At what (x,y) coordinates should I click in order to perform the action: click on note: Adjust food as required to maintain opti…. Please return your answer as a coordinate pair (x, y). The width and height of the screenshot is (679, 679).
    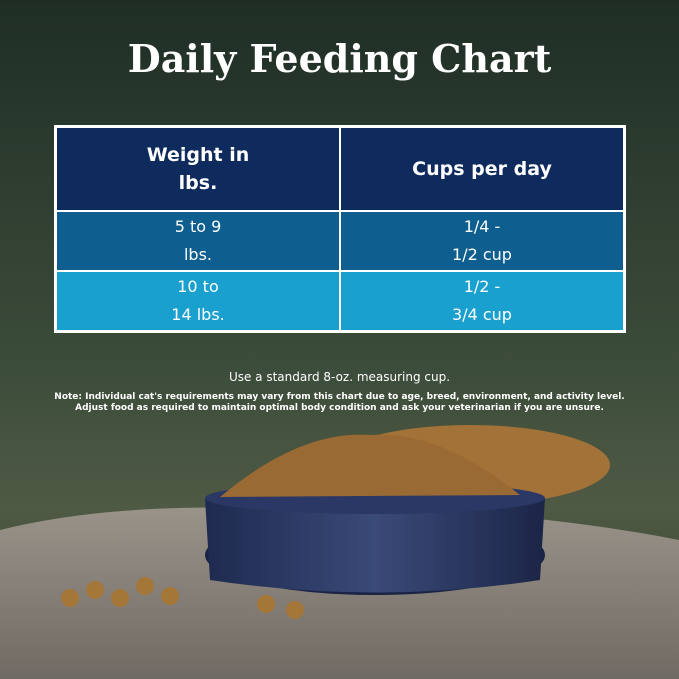
    Looking at the image, I should click on (339, 408).